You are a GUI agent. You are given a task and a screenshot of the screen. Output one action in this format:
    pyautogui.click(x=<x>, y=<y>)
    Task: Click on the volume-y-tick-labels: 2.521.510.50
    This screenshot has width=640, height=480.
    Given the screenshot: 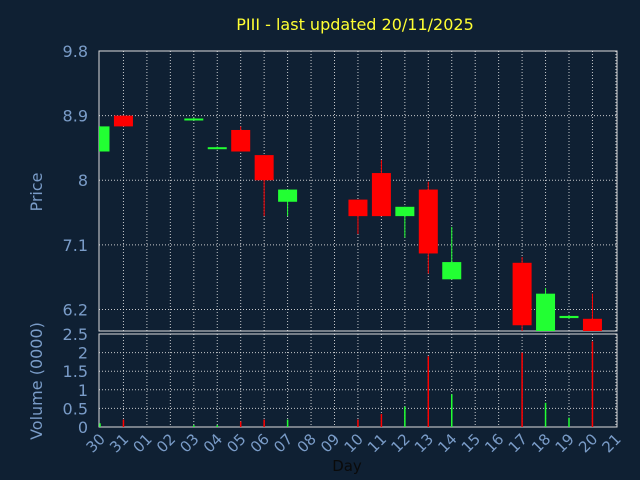 What is the action you would take?
    pyautogui.click(x=75, y=381)
    